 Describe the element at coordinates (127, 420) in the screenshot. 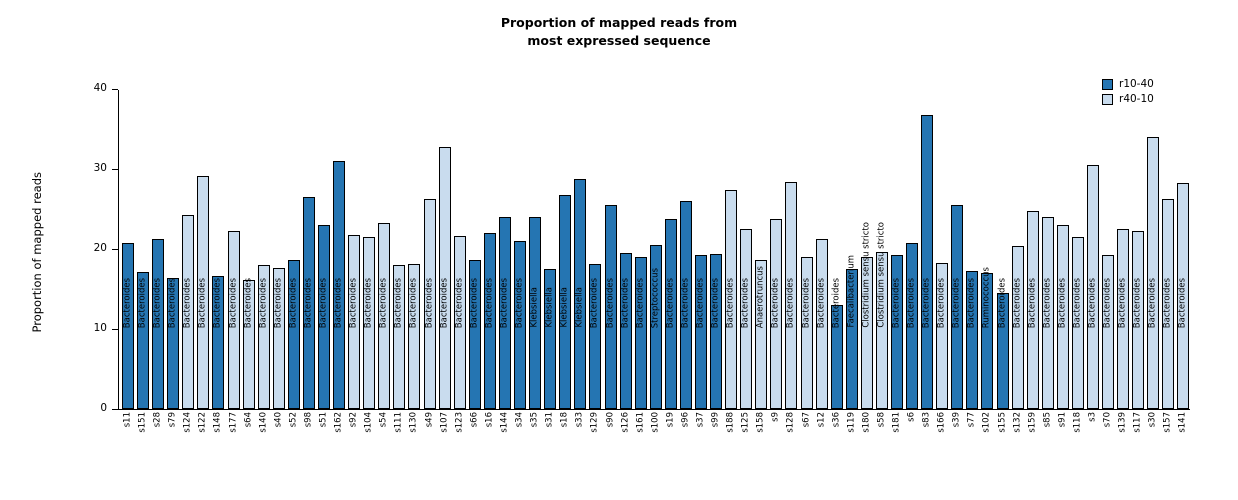

I see `x-tick-label: s11` at that location.